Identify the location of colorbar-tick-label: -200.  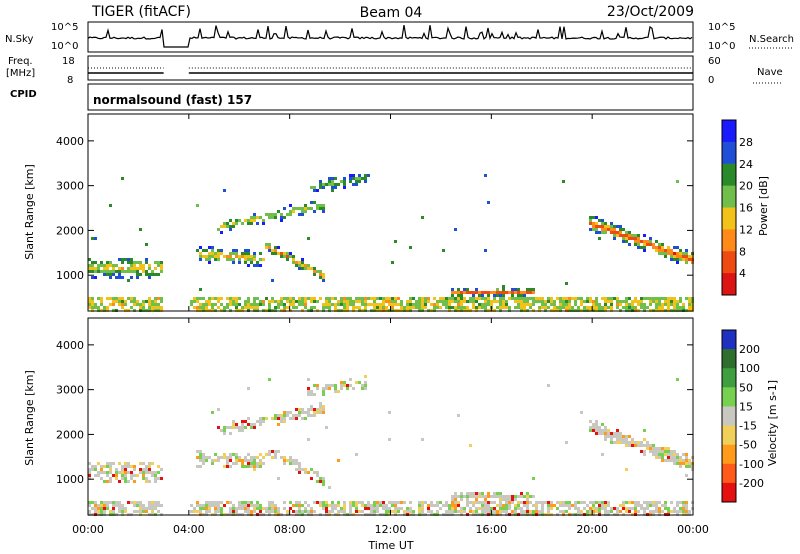
(751, 483).